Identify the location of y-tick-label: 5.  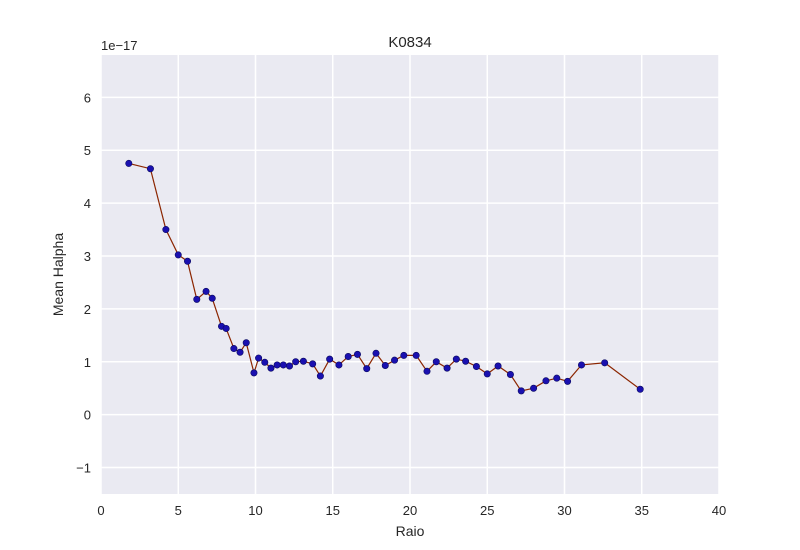
(87, 150).